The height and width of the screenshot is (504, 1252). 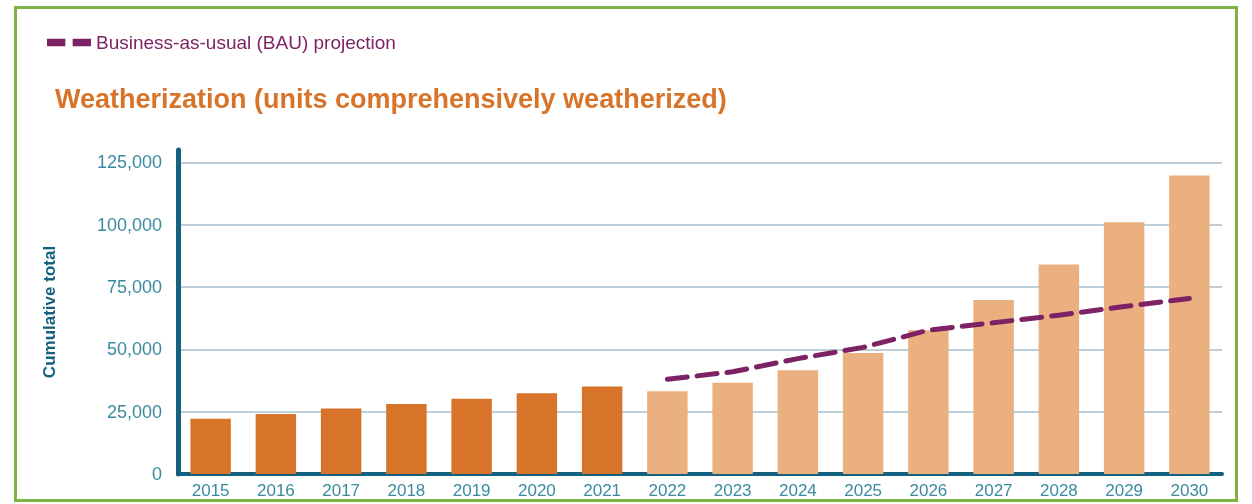 I want to click on x-tick-label: 2030, so click(x=1189, y=490).